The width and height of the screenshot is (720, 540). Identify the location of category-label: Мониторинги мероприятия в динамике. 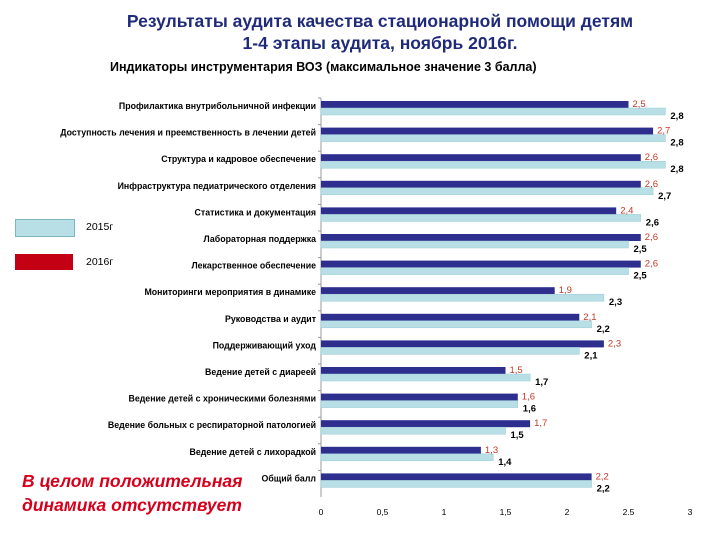
(230, 292).